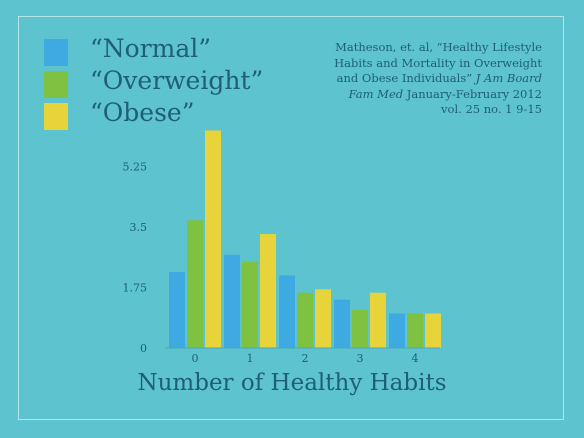 This screenshot has height=438, width=584. What do you see at coordinates (474, 93) in the screenshot?
I see `citation-date: January-February 2012` at bounding box center [474, 93].